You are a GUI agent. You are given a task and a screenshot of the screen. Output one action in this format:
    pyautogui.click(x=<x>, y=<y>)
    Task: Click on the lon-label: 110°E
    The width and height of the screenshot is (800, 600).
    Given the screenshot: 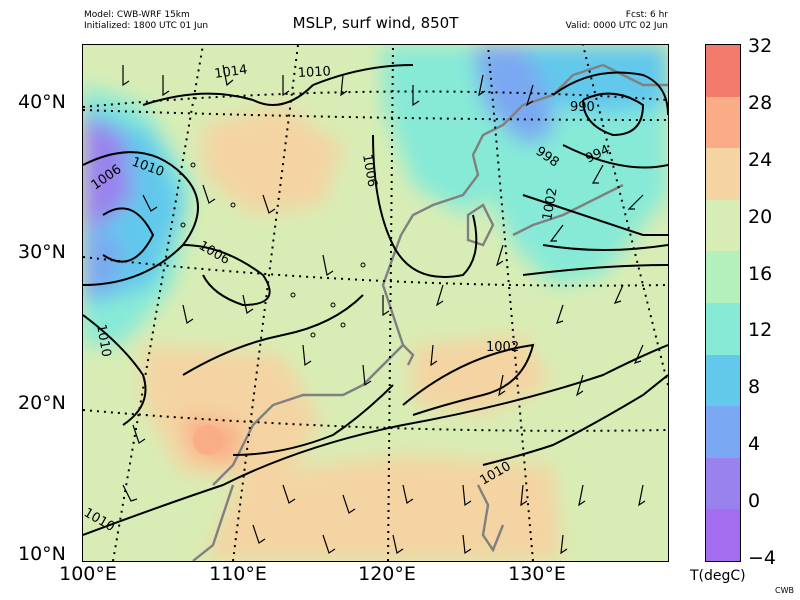 What is the action you would take?
    pyautogui.click(x=238, y=574)
    